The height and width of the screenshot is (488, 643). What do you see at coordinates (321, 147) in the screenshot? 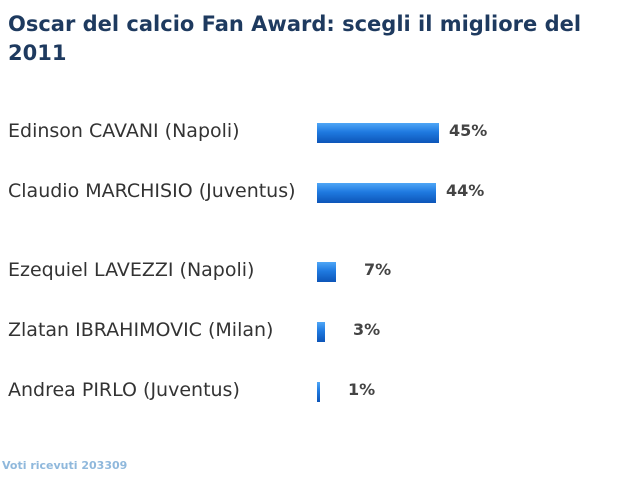
I see `poll-option: Edinson CAVANI (Napoli) 45%` at bounding box center [321, 147].